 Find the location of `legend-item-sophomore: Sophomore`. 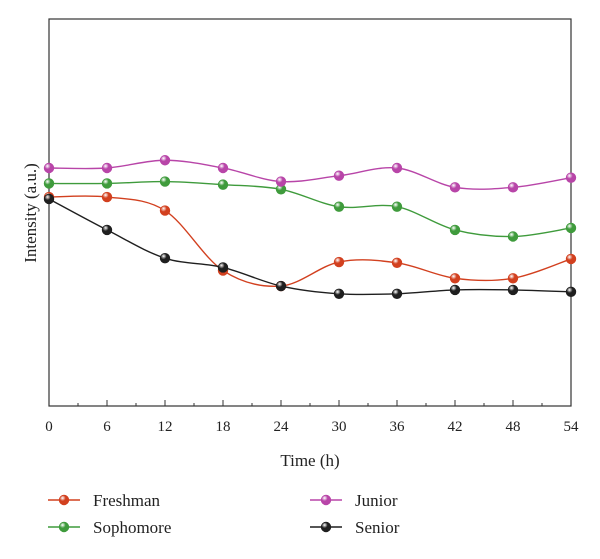

legend-item-sophomore: Sophomore is located at coordinates (109, 527).